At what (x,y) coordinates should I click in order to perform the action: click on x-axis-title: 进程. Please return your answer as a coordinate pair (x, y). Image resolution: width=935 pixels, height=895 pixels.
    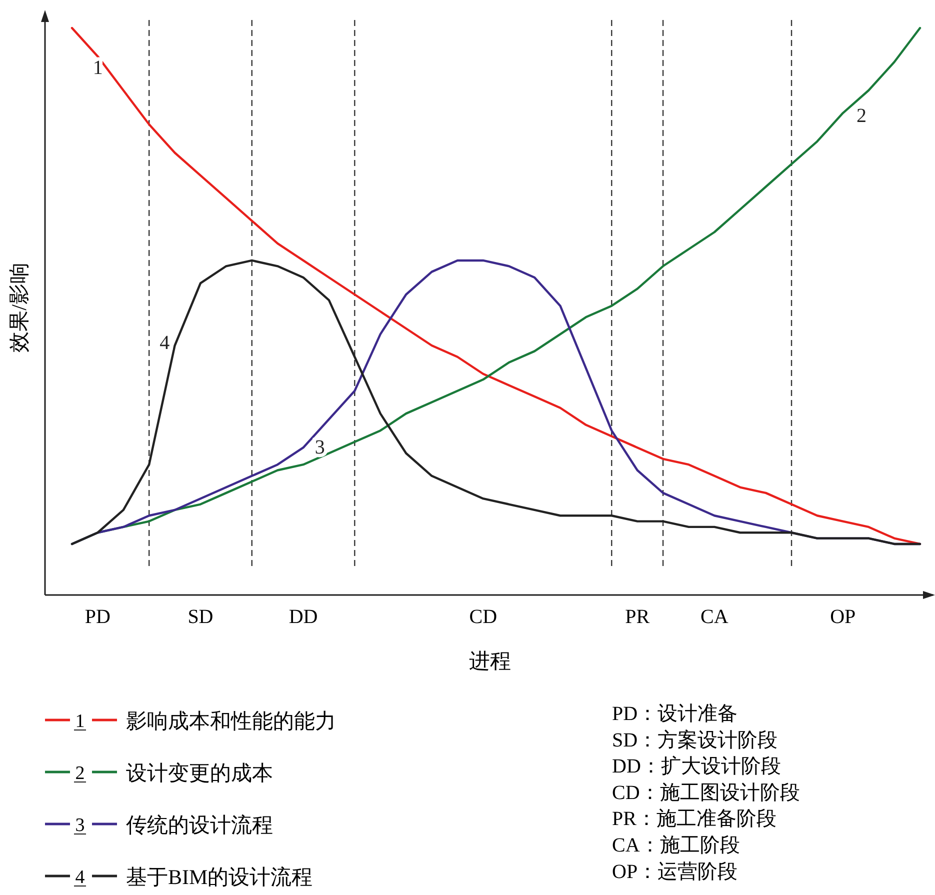
    Looking at the image, I should click on (490, 661).